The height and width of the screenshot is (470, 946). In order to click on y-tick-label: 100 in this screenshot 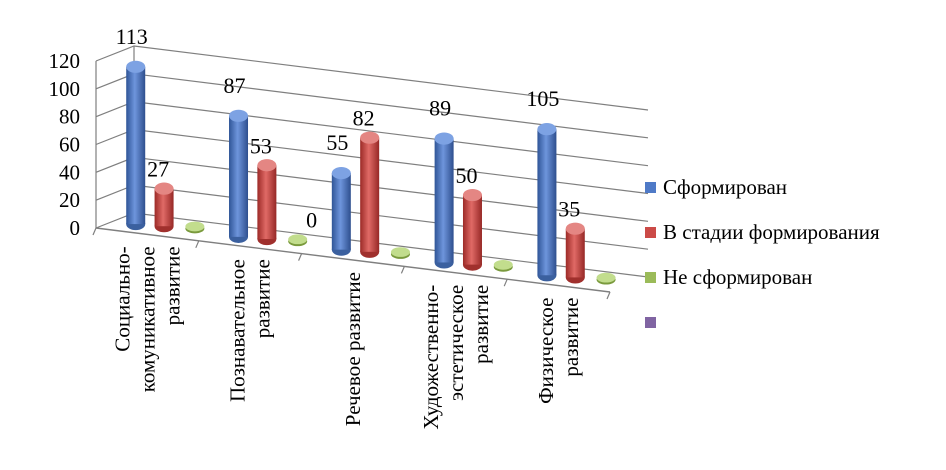, I will do `click(65, 89)`.